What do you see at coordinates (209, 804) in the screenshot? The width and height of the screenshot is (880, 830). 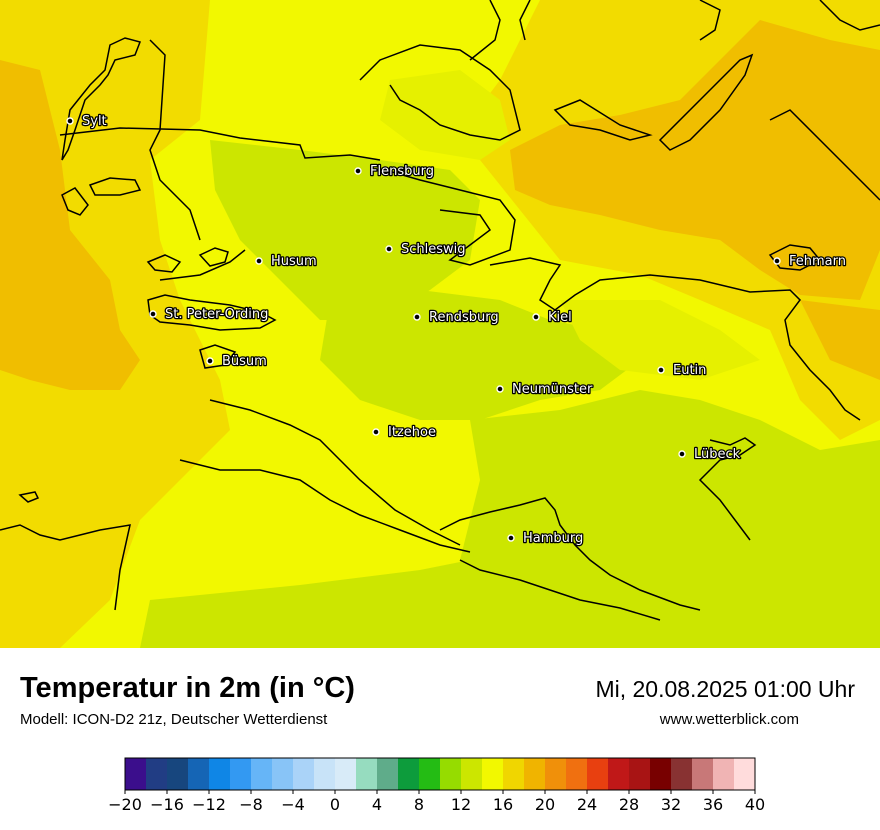 I see `legend-tick-label: −12` at bounding box center [209, 804].